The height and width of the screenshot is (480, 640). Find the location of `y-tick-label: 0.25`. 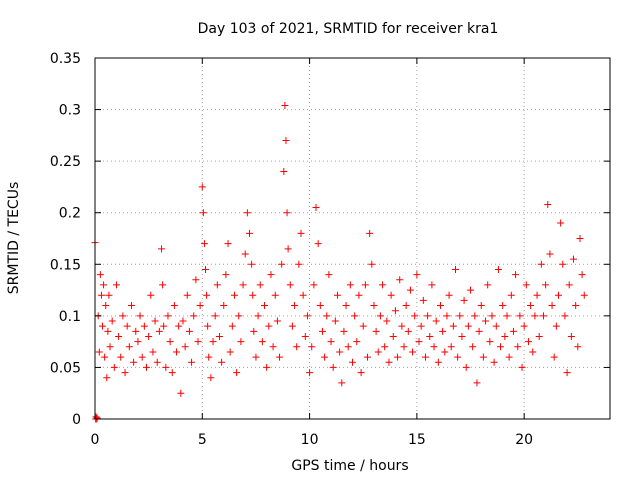

y-tick-label: 0.25 is located at coordinates (65, 162).